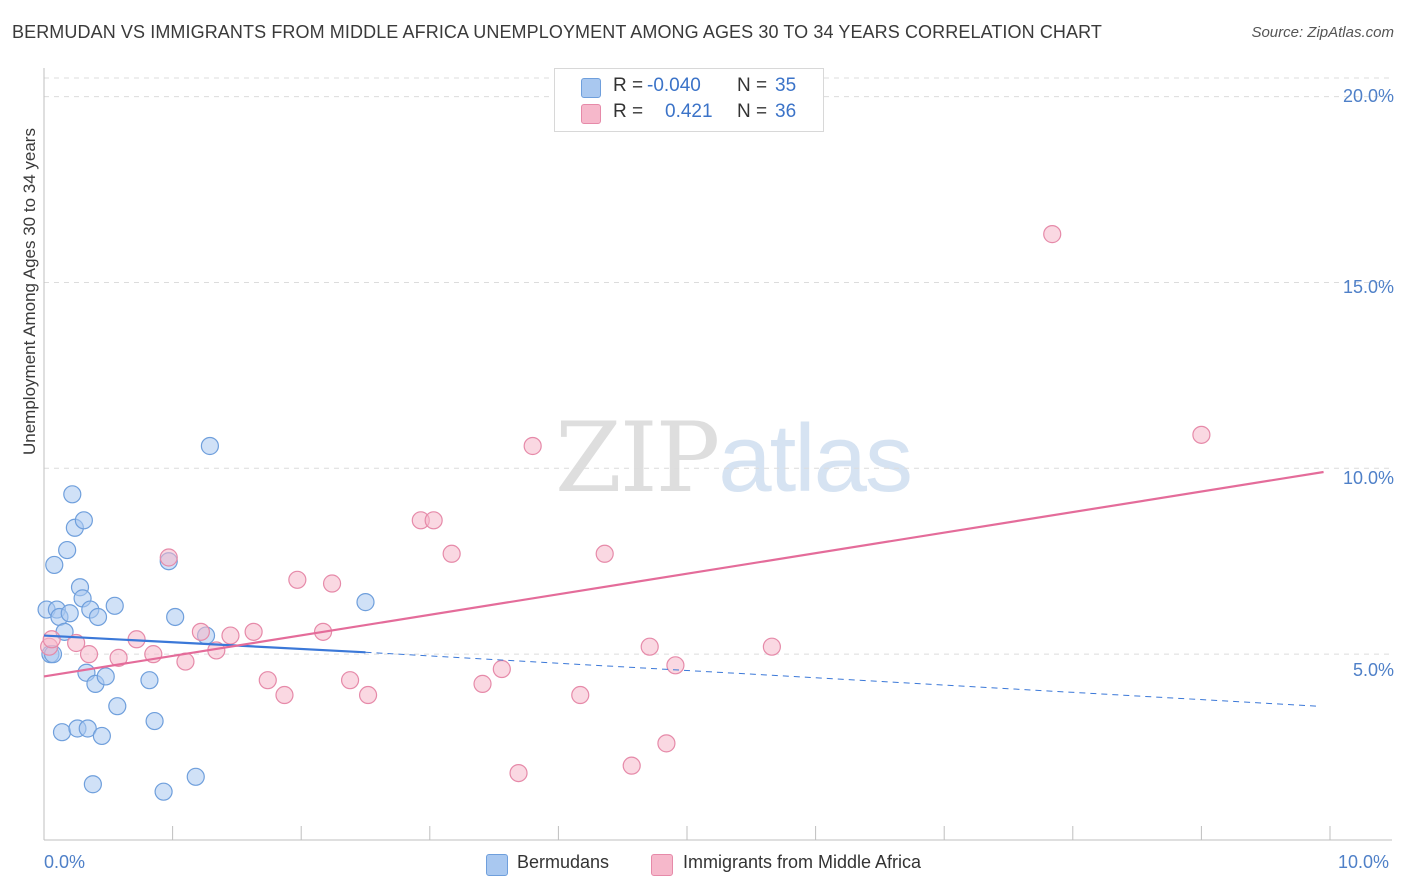  I want to click on watermark-atlas: atlas, so click(815, 458).